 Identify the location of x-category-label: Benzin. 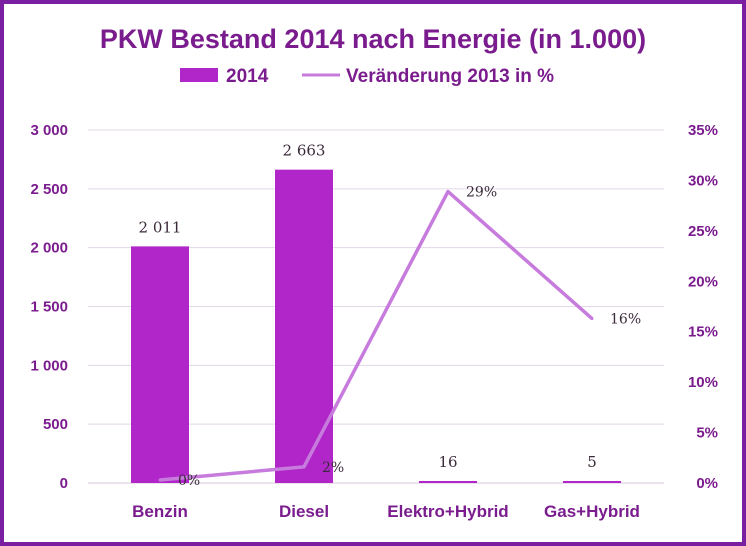
(160, 511).